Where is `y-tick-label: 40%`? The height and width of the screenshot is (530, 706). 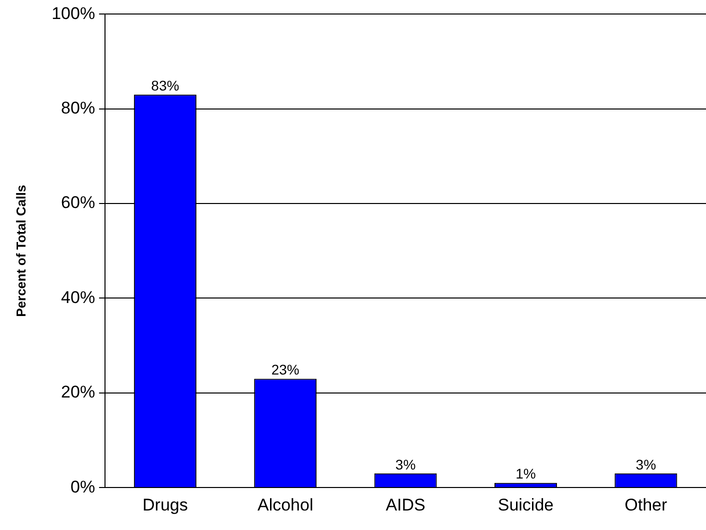
y-tick-label: 40% is located at coordinates (78, 297).